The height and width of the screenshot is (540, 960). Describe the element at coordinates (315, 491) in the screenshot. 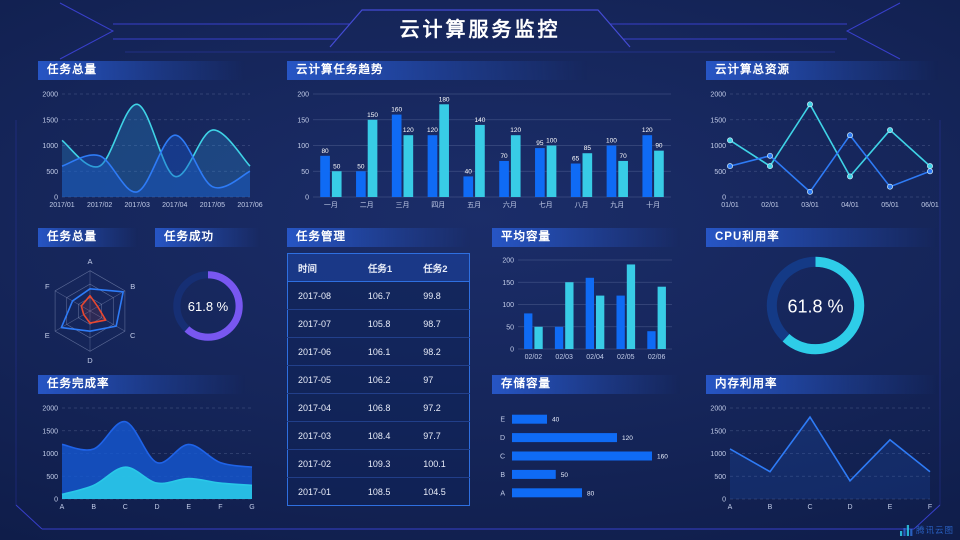

I see `table-cell: 2017-01` at that location.